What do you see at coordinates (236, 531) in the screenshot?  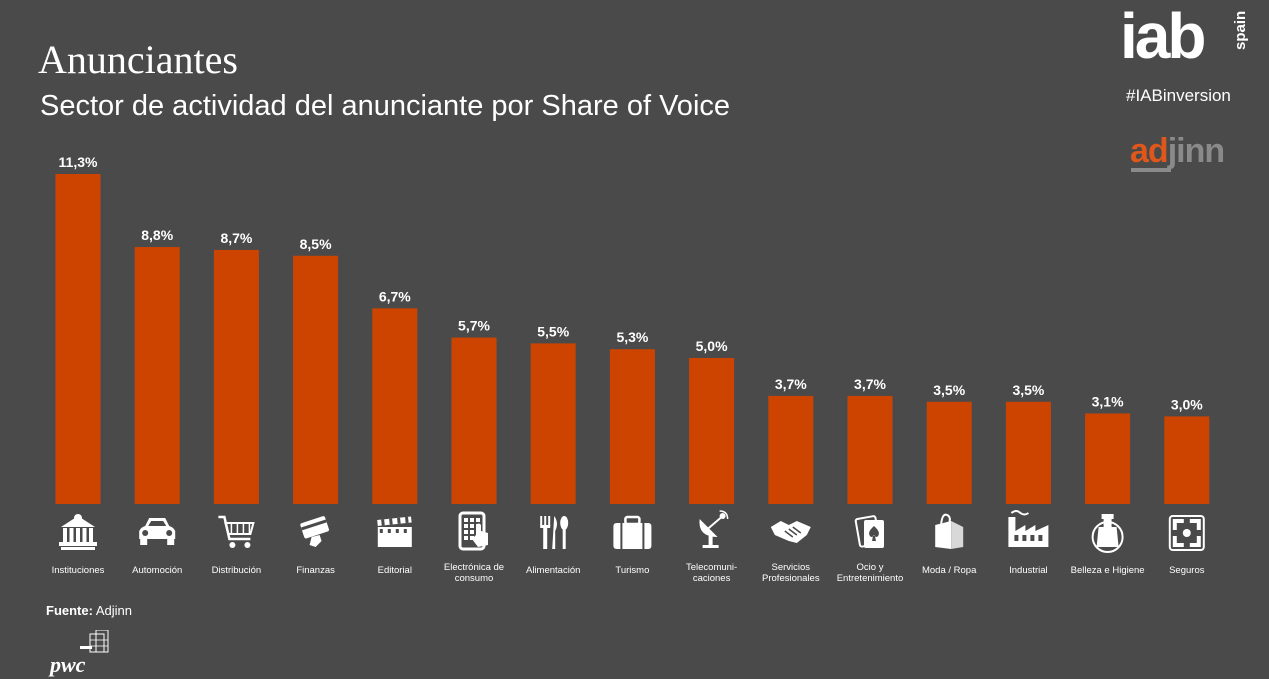 I see `shopping-cart-icon` at bounding box center [236, 531].